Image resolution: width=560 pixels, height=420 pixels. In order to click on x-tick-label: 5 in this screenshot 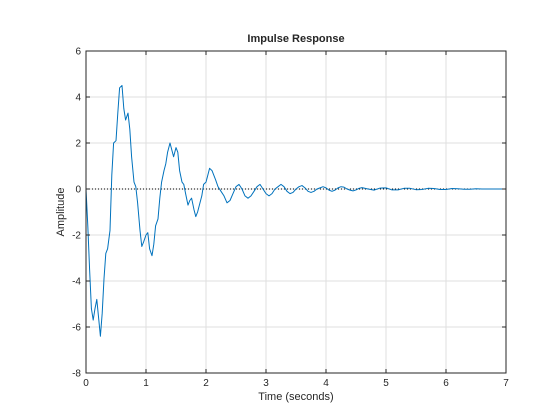, I will do `click(386, 383)`.